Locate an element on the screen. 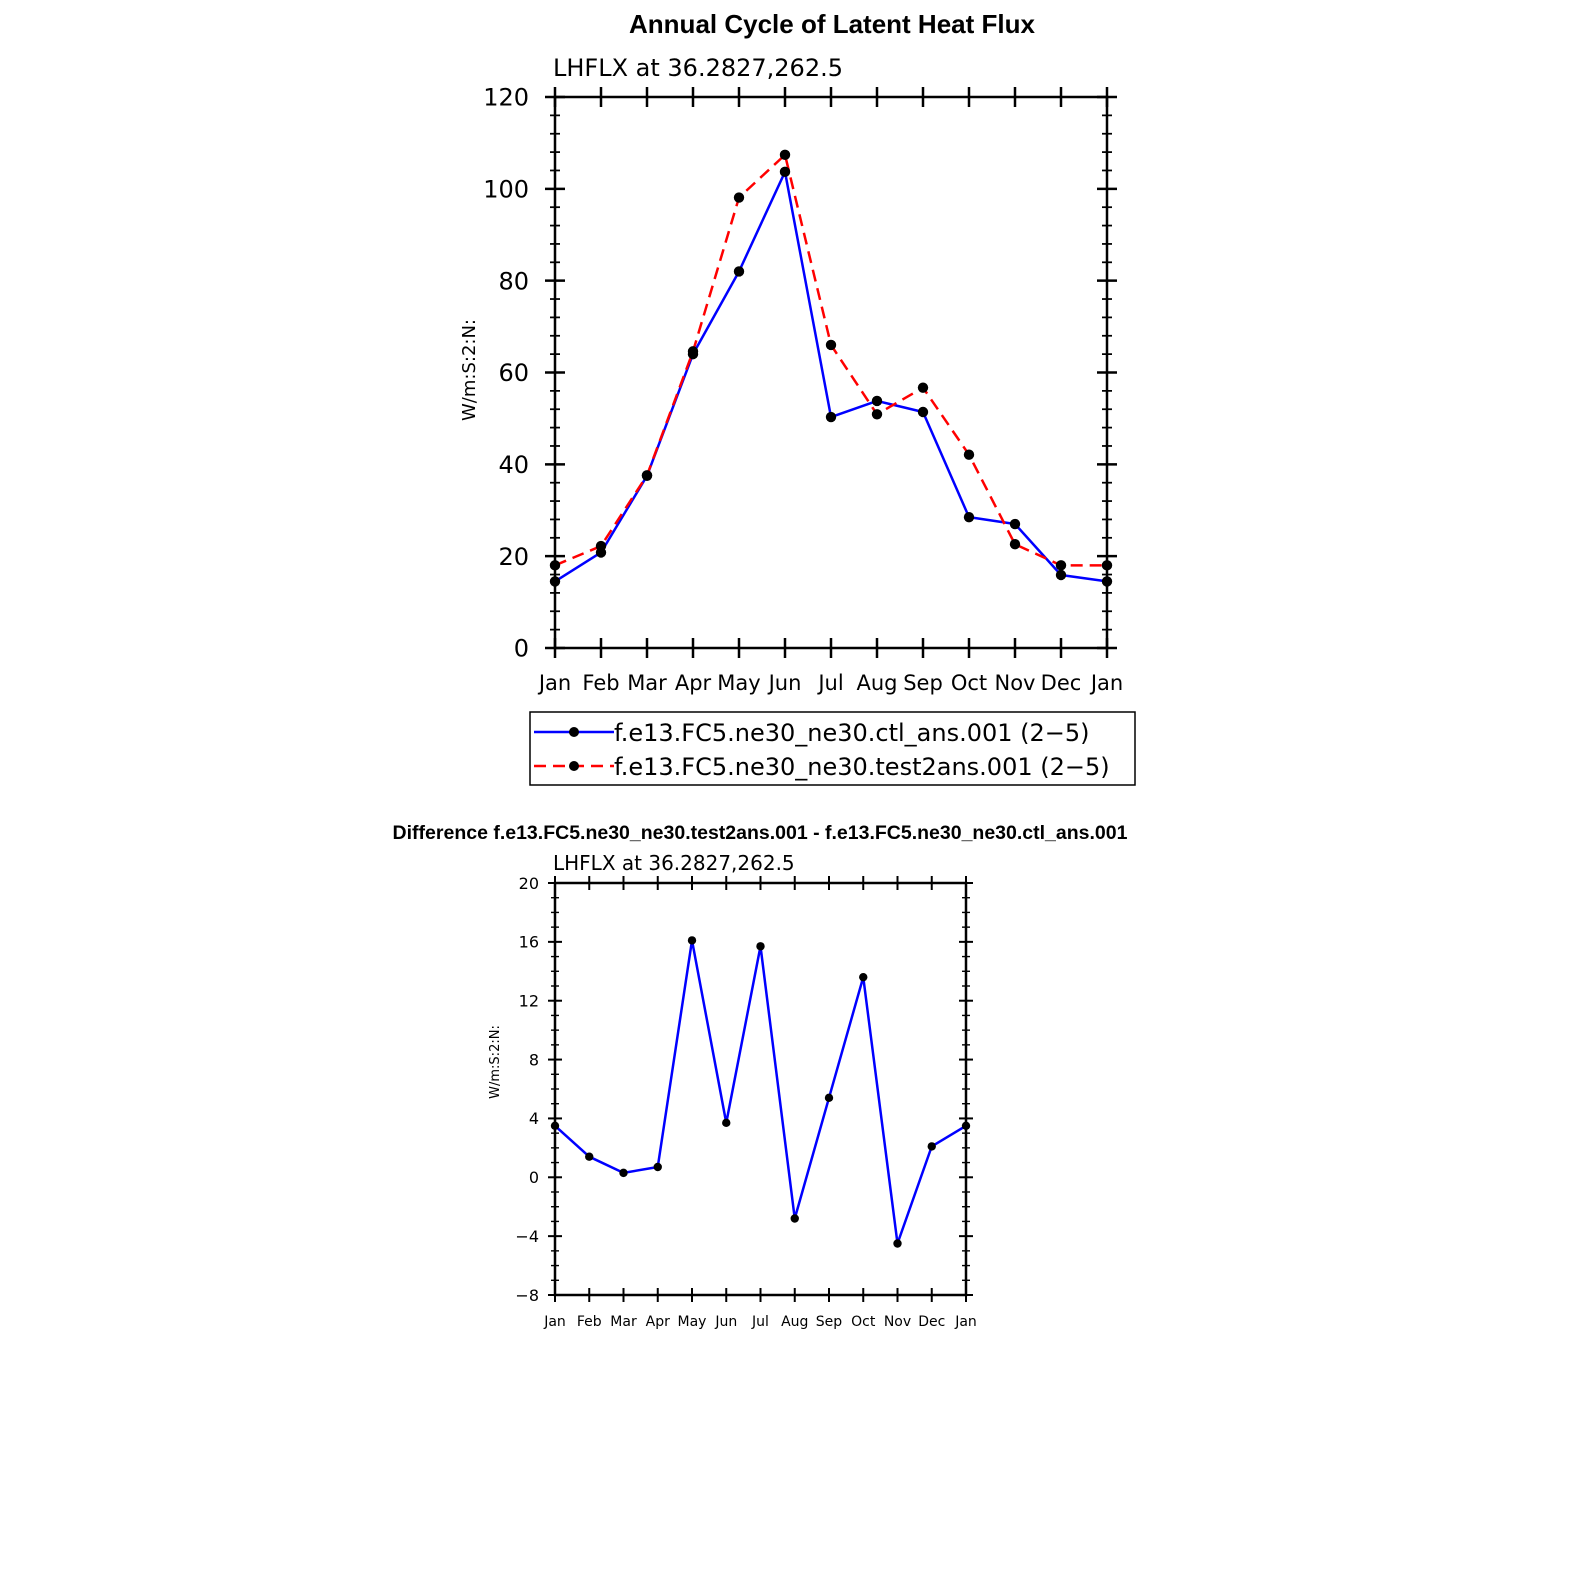 The height and width of the screenshot is (1575, 1575). y-tick-label: 80 is located at coordinates (513, 281).